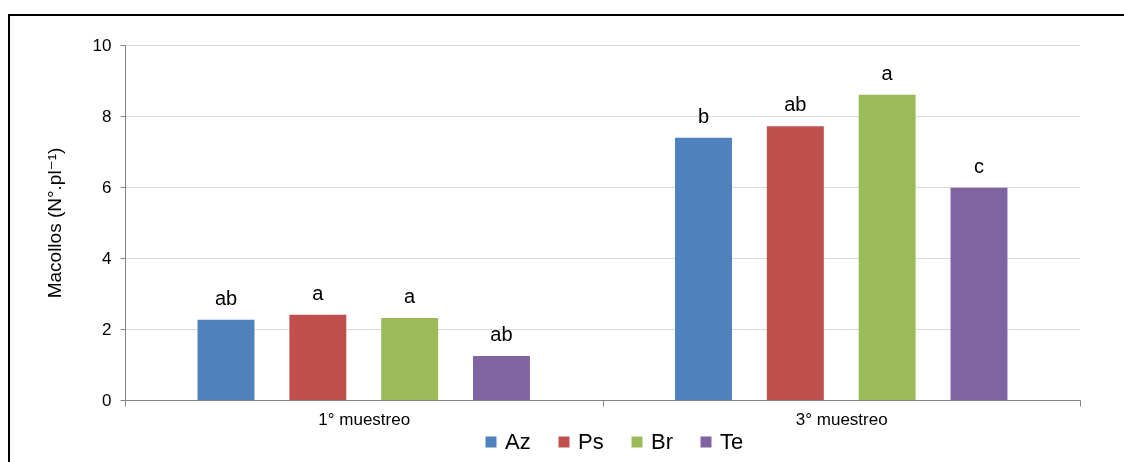 The width and height of the screenshot is (1124, 462). I want to click on x-tick-label: 3° muestreo, so click(841, 419).